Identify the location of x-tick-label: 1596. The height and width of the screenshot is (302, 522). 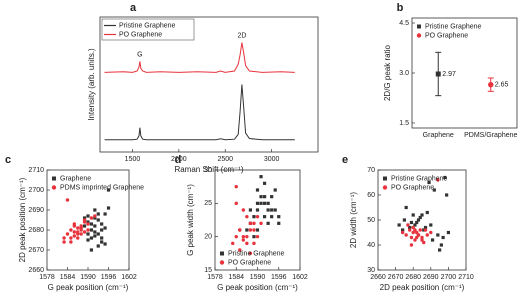
(109, 277).